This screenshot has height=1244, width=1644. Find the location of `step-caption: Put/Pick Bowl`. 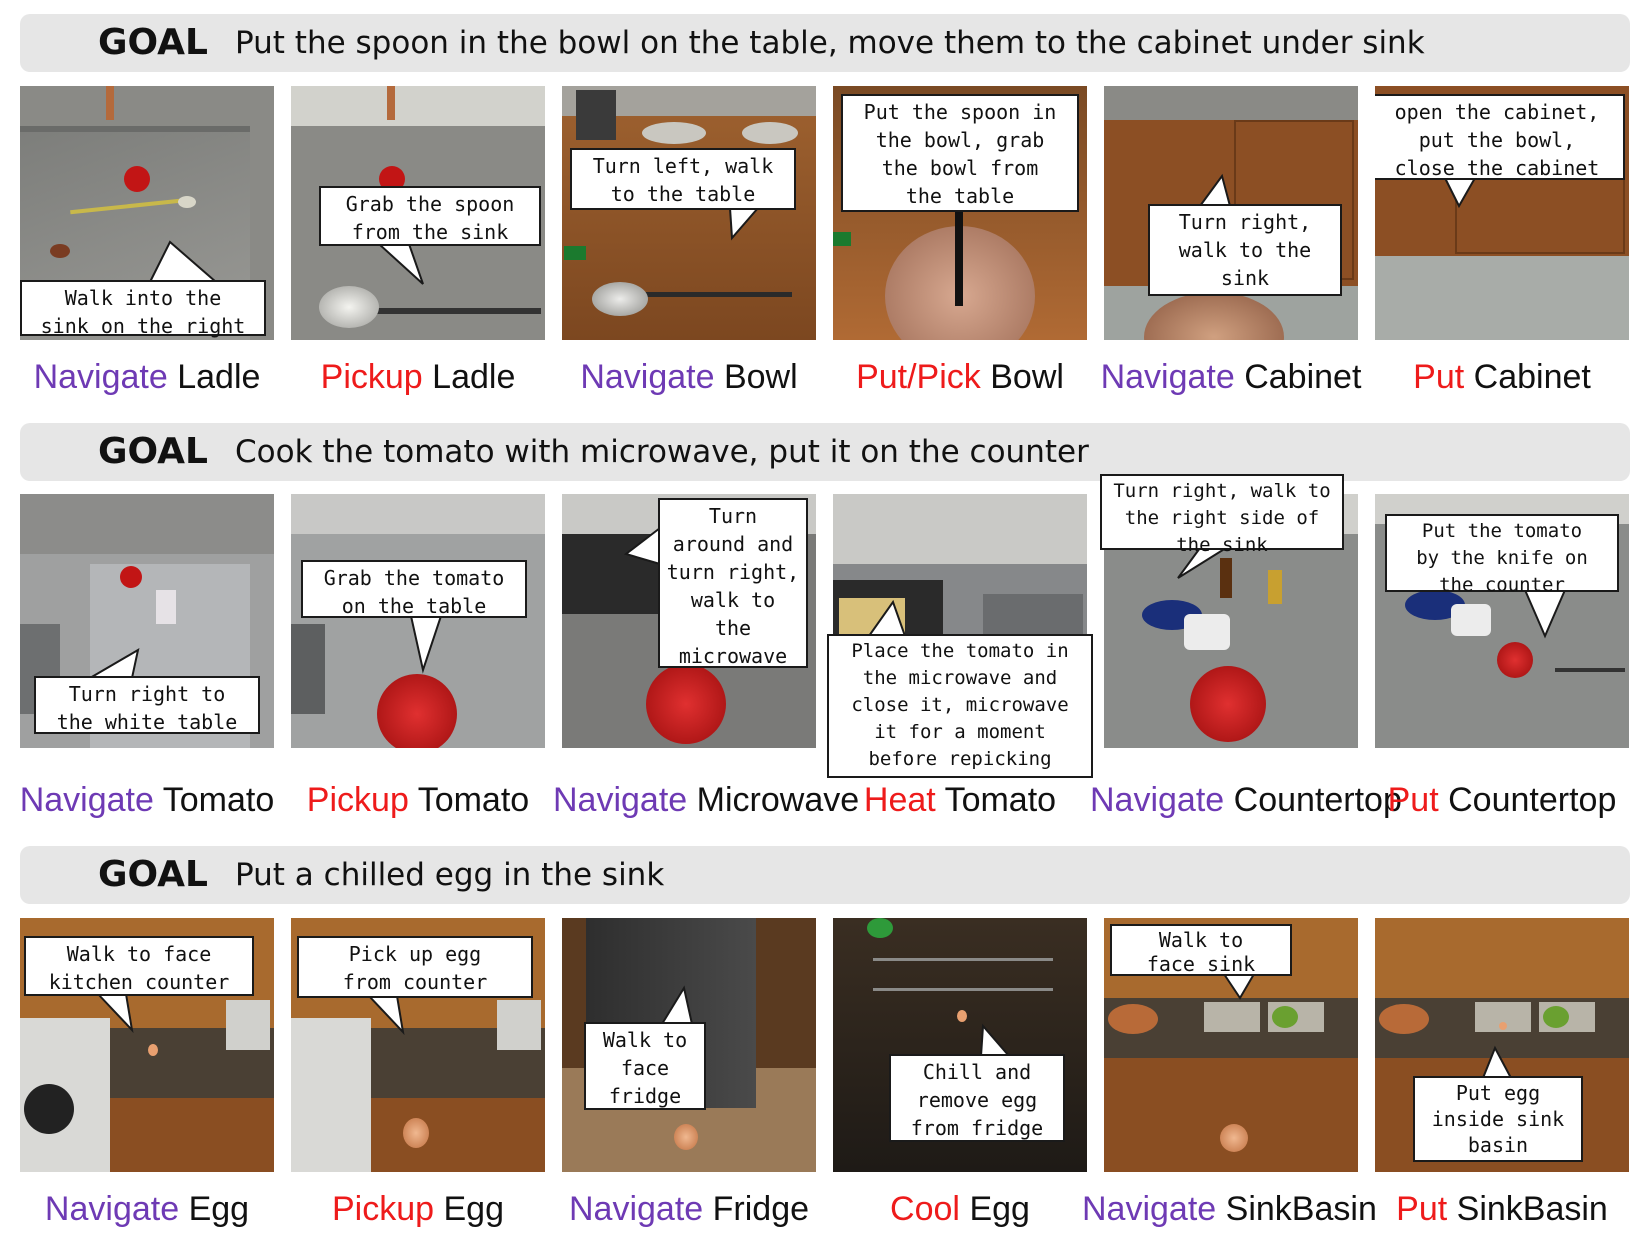

step-caption: Put/Pick Bowl is located at coordinates (960, 377).